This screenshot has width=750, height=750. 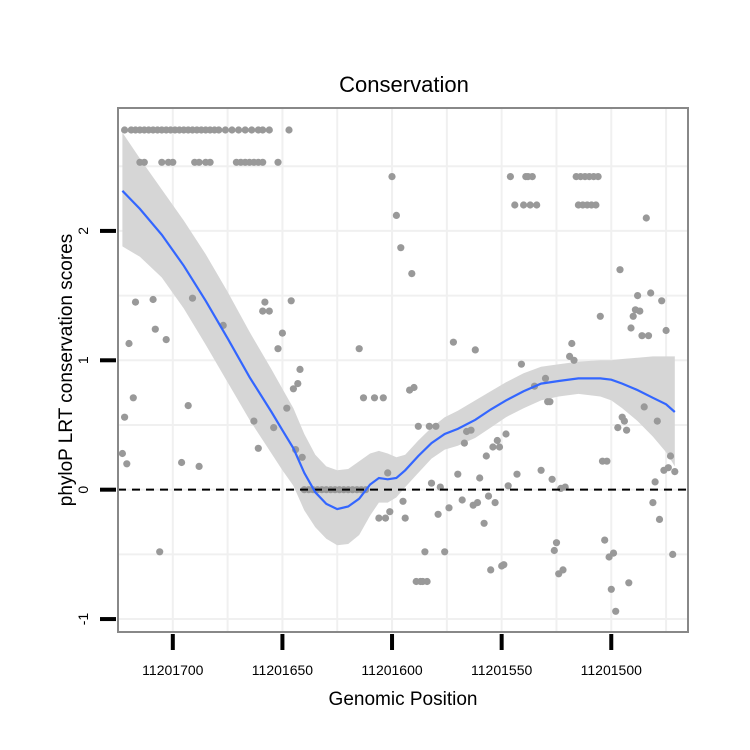 I want to click on x-axis: 11201700 11201650 11201600 11201550 11201500, so click(x=392, y=656).